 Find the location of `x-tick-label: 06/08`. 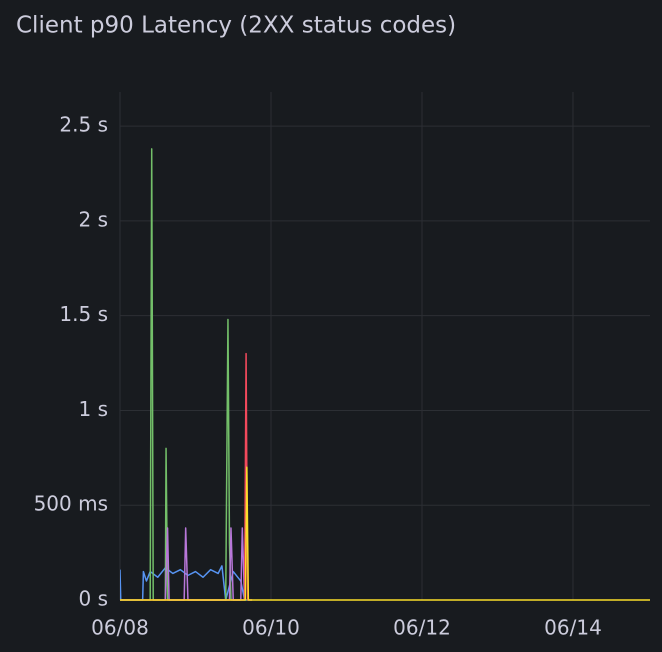

x-tick-label: 06/08 is located at coordinates (120, 628).